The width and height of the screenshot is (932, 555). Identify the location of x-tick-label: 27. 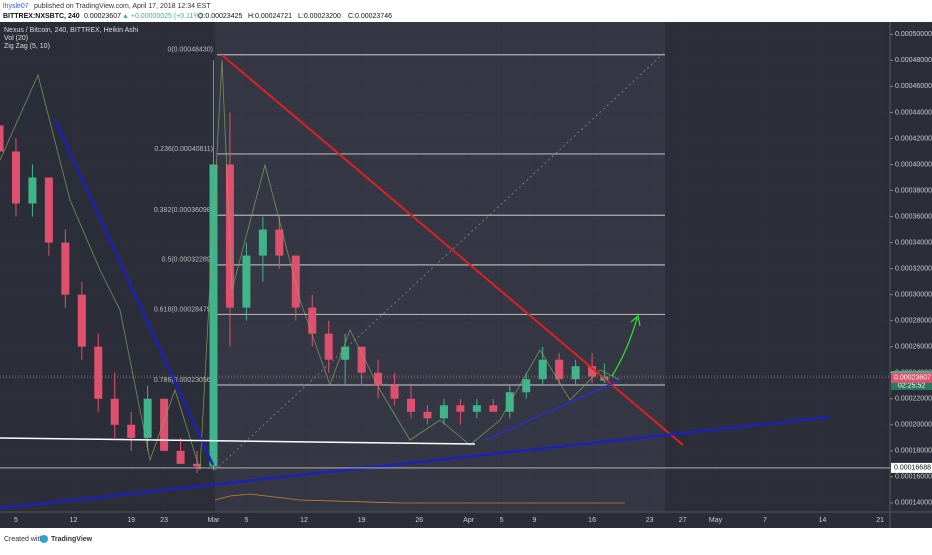
(683, 520).